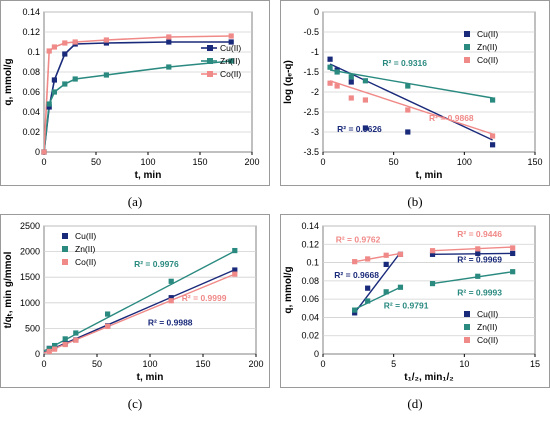 Image resolution: width=550 pixels, height=425 pixels. I want to click on r-squared-label: R² = 0.9791, so click(406, 305).